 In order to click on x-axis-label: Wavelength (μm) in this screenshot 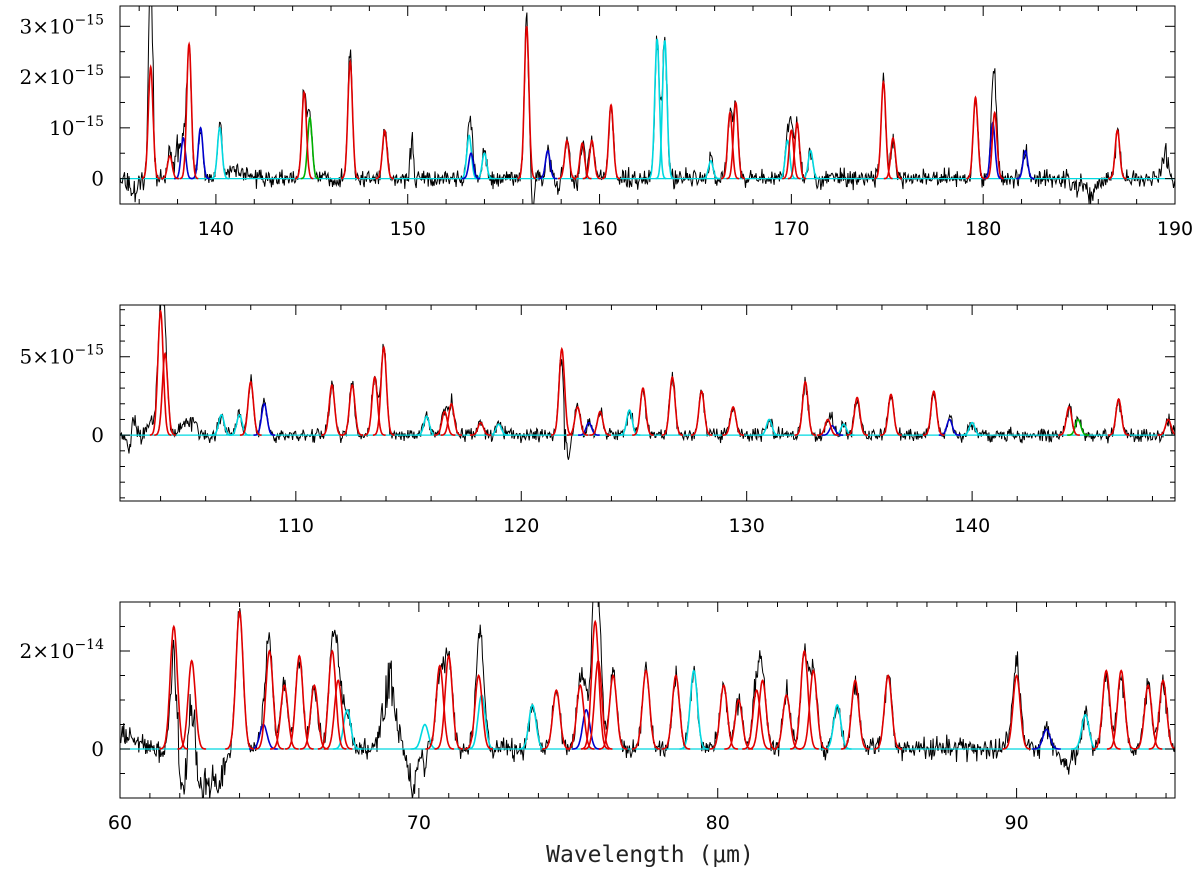, I will do `click(650, 855)`.